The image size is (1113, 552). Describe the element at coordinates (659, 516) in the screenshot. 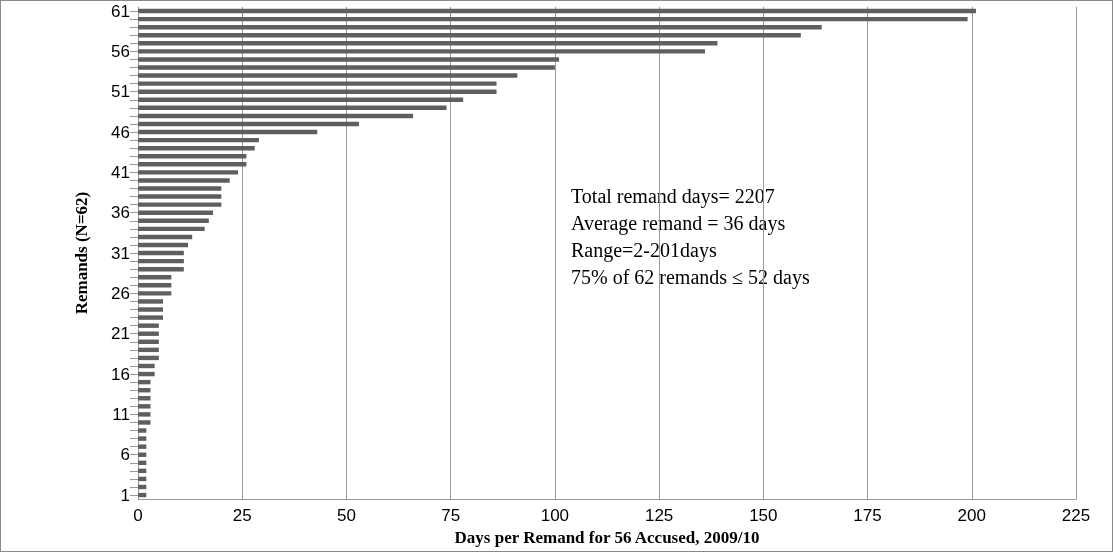

I see `x-tick-label: 125` at that location.